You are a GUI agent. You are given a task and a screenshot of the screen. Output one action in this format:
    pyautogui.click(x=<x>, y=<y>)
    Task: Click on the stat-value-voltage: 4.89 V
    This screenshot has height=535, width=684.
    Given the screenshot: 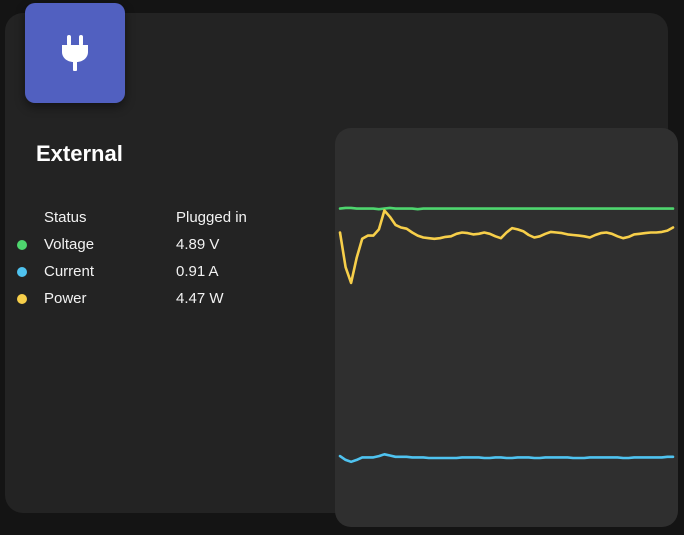 What is the action you would take?
    pyautogui.click(x=198, y=244)
    